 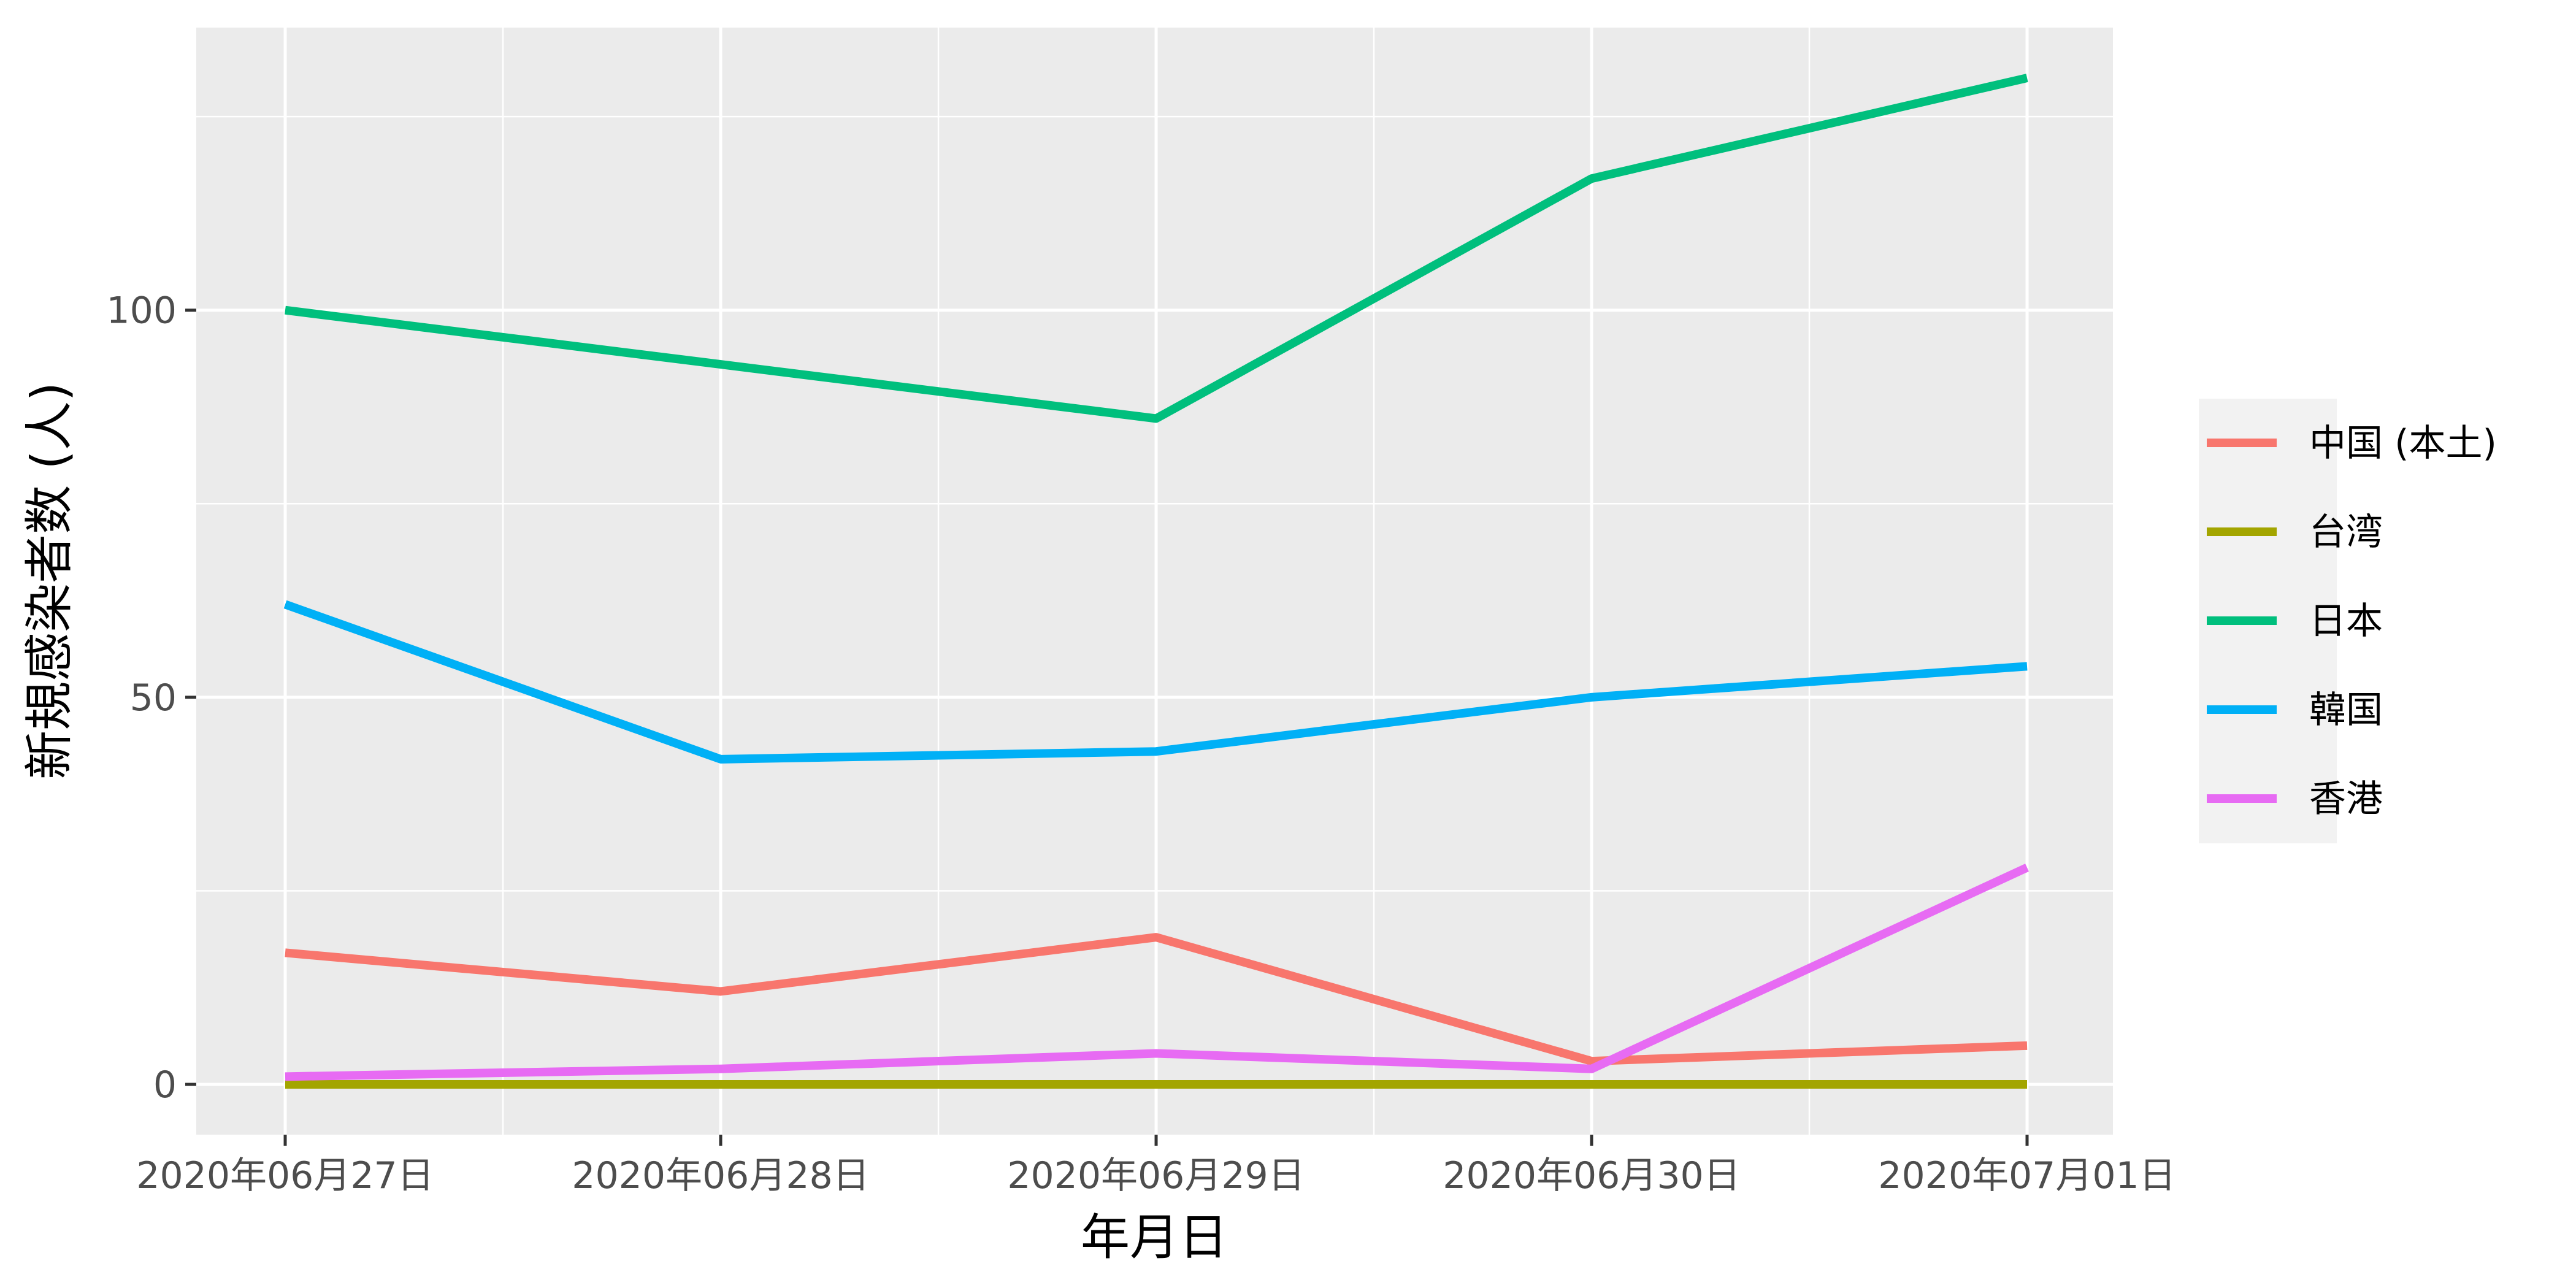 I want to click on legend-label: 韓国, so click(x=2346, y=710).